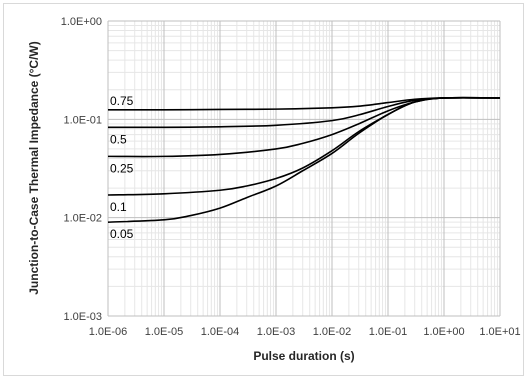 This screenshot has width=529, height=381. What do you see at coordinates (82, 120) in the screenshot?
I see `y-tick-label: 1.0E-01` at bounding box center [82, 120].